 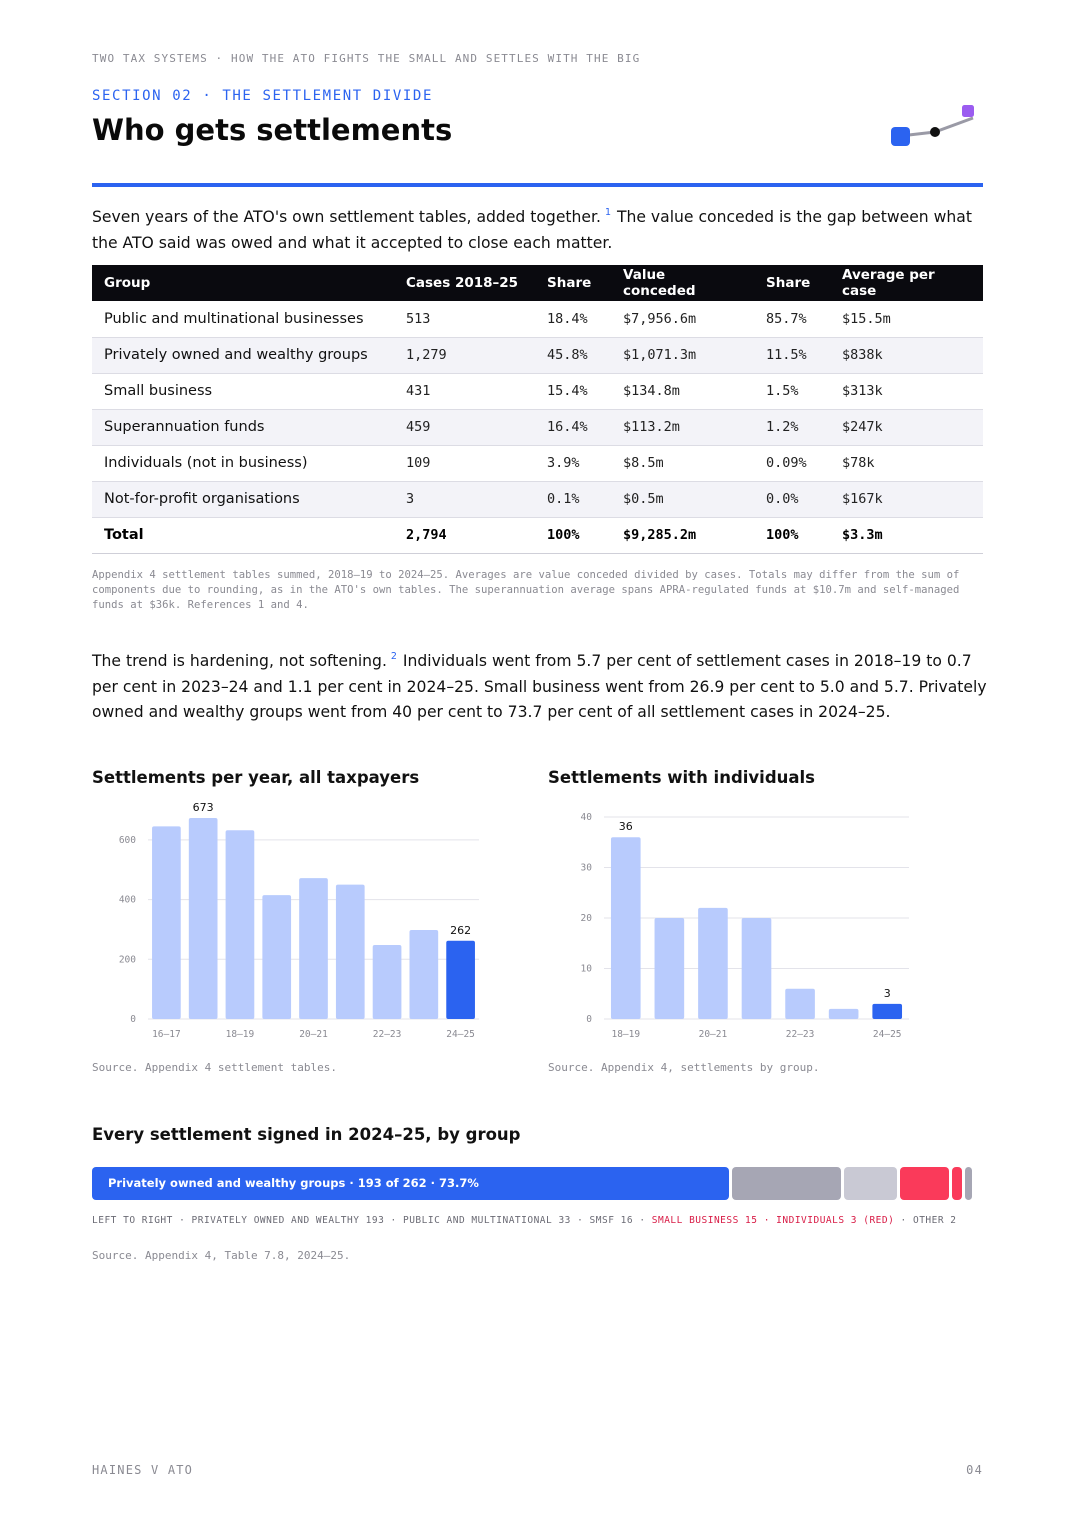 What do you see at coordinates (573, 499) in the screenshot?
I see `cell-share: 0.1%` at bounding box center [573, 499].